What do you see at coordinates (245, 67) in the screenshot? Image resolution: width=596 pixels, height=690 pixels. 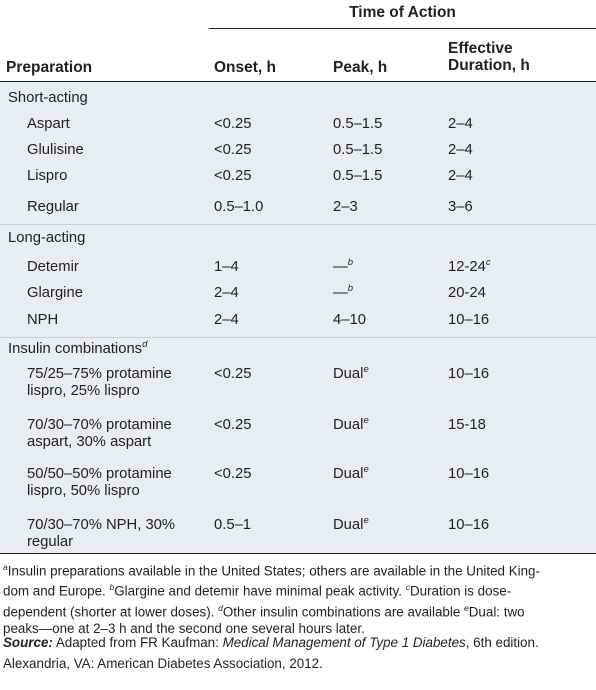 I see `onset-header: Onset, h` at bounding box center [245, 67].